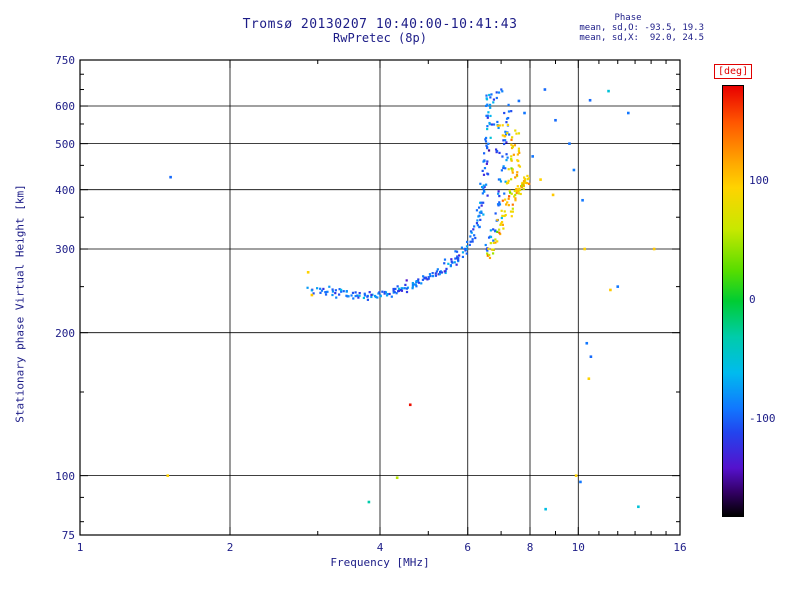  What do you see at coordinates (65, 250) in the screenshot?
I see `y-tick-label: 300` at bounding box center [65, 250].